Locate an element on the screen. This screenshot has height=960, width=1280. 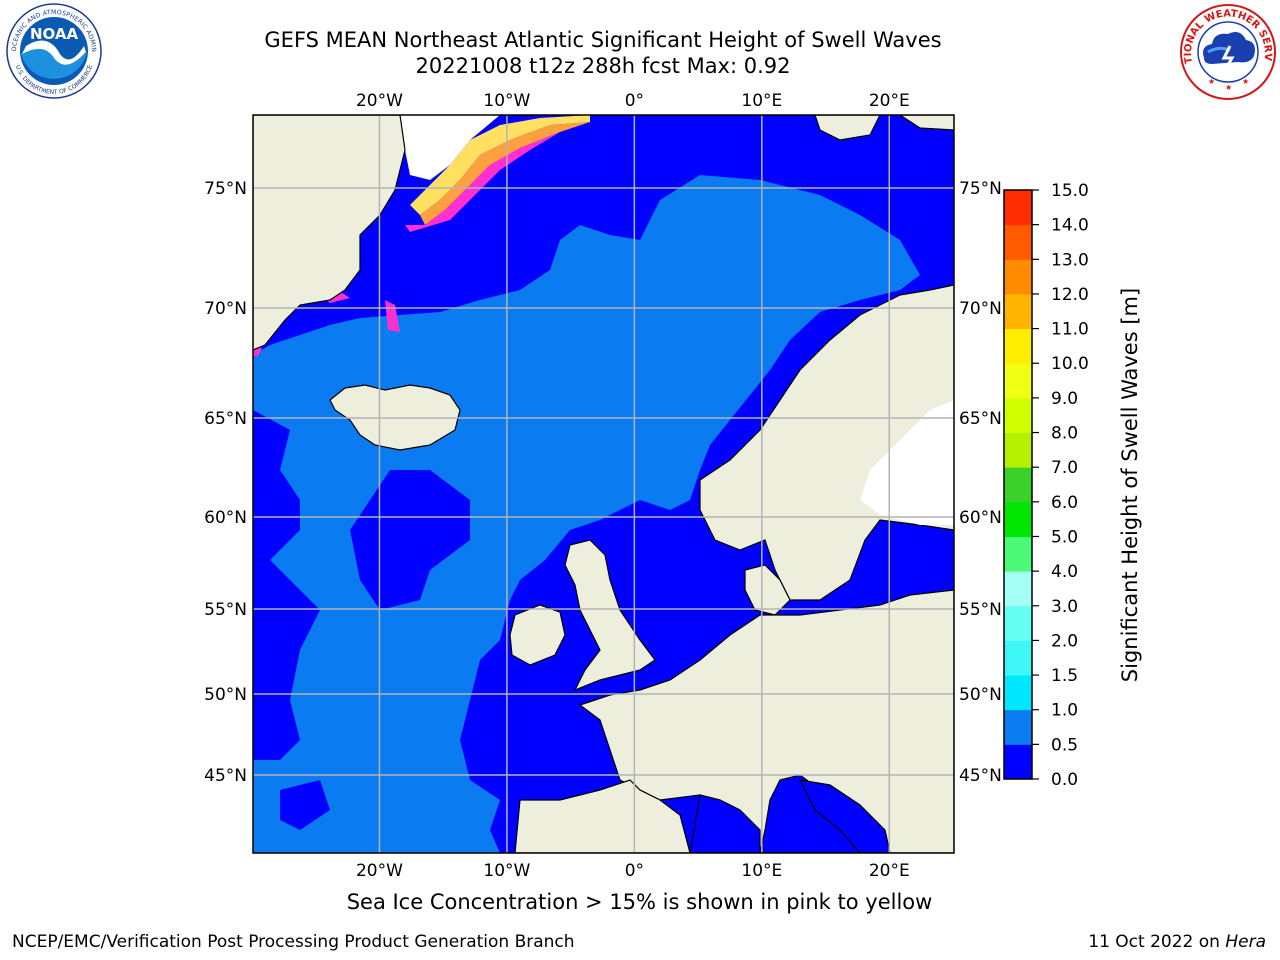
lat-tick-label-right: 75°N is located at coordinates (980, 189).